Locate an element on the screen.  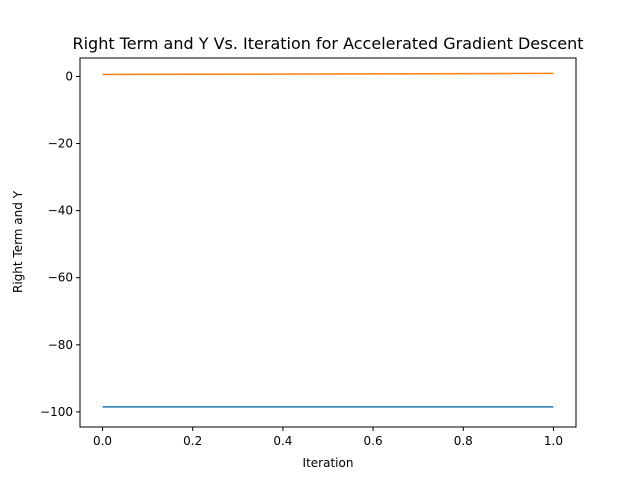
x-tick-label: 0.2 is located at coordinates (192, 441).